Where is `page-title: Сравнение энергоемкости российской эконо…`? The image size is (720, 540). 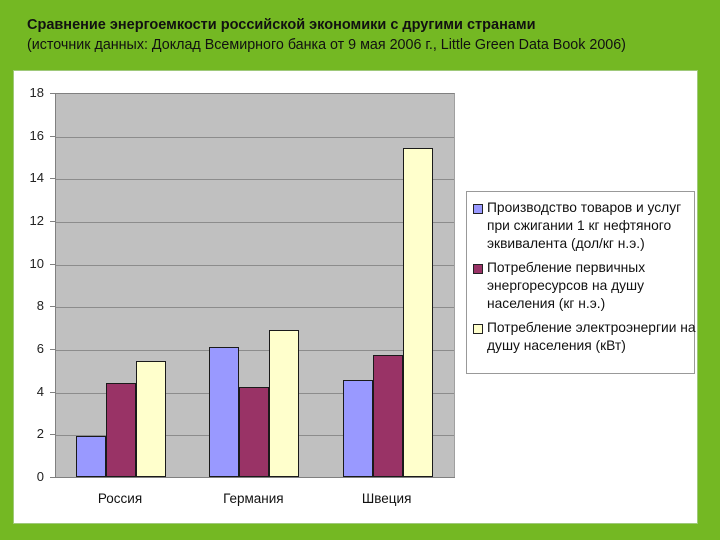
page-title: Сравнение энергоемкости российской эконо… is located at coordinates (281, 25).